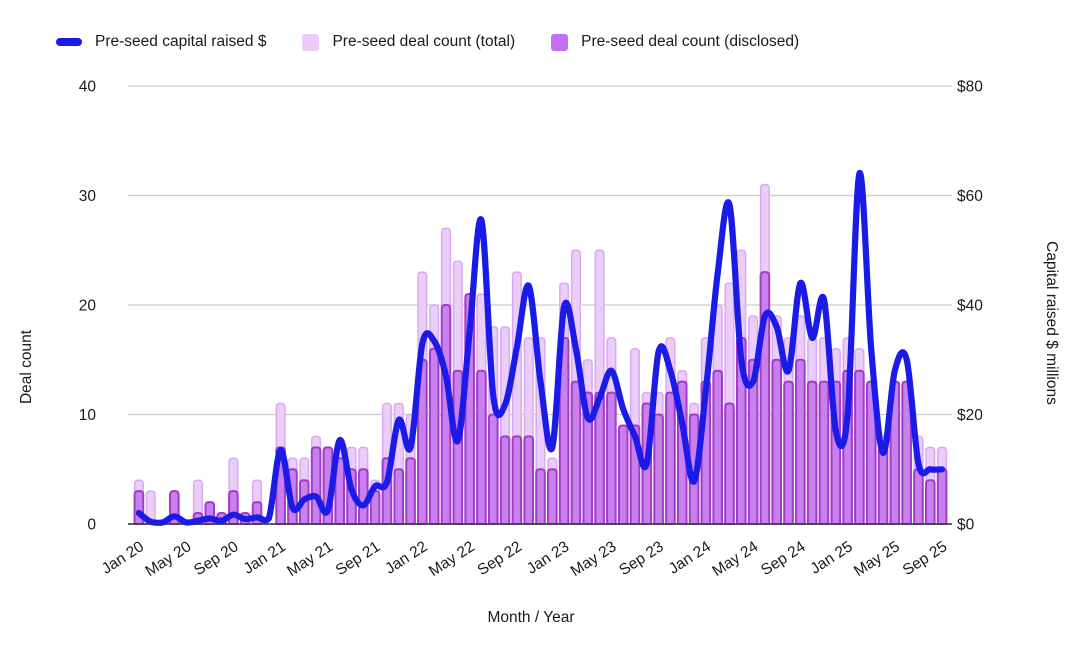  I want to click on x-tick-label: Jan 21, so click(264, 558).